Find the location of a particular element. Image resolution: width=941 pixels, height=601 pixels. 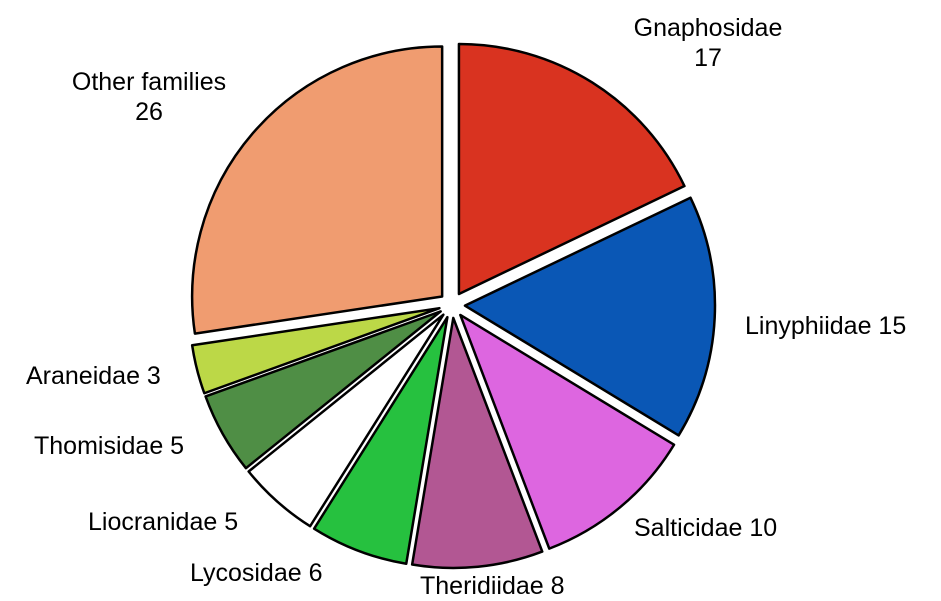

slice-label-thomisidae: Thomisidae 5 is located at coordinates (109, 446).